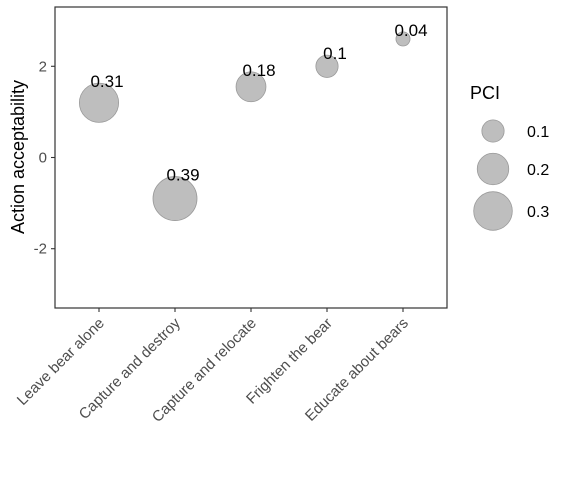 Image resolution: width=569 pixels, height=484 pixels. Describe the element at coordinates (538, 170) in the screenshot. I see `legend-label: 0.2` at that location.